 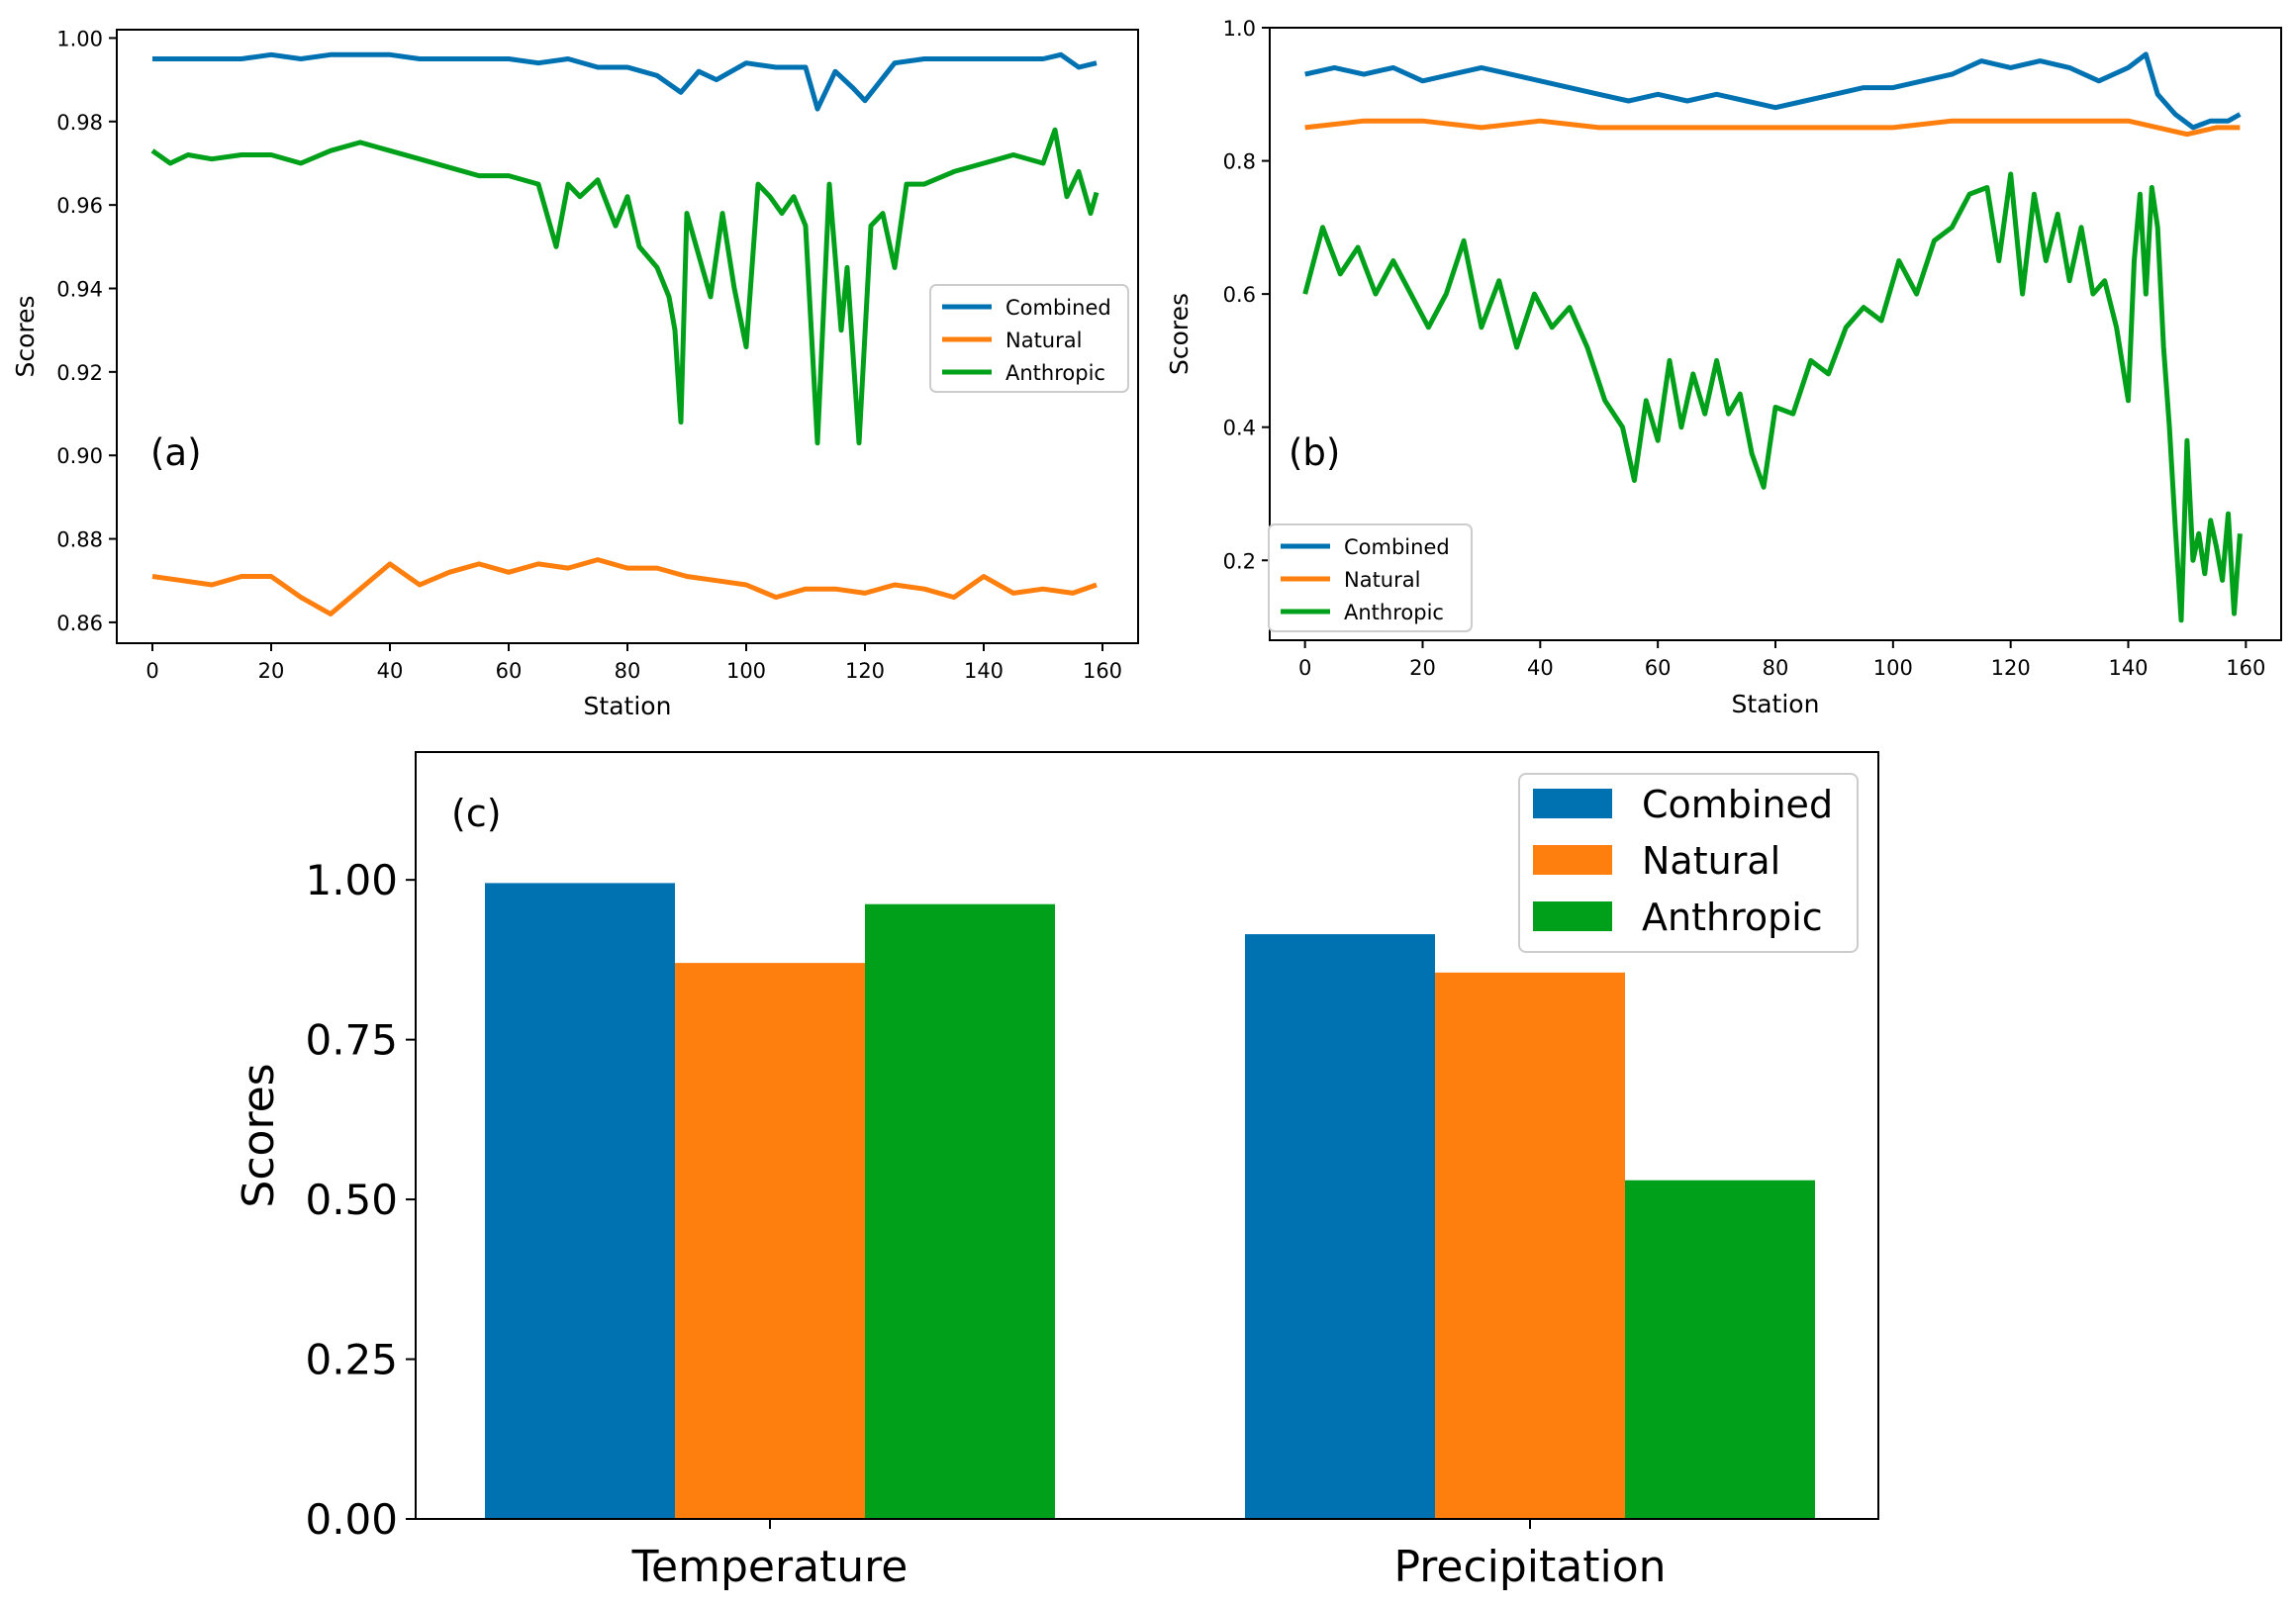 I want to click on x-category-label: Temperature, so click(x=770, y=1567).